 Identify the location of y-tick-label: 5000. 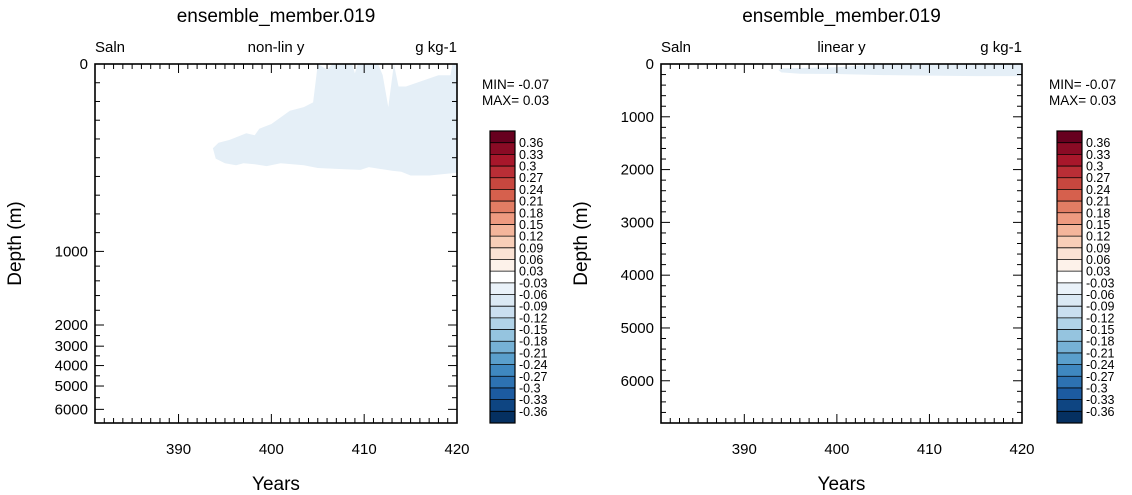
(637, 328).